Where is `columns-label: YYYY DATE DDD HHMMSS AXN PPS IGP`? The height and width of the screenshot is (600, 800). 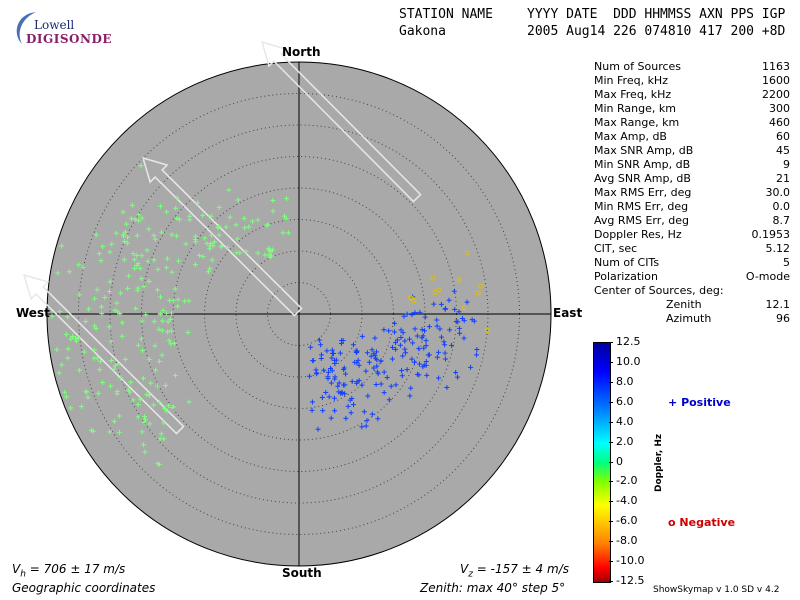 columns-label: YYYY DATE DDD HHMMSS AXN PPS IGP is located at coordinates (656, 14).